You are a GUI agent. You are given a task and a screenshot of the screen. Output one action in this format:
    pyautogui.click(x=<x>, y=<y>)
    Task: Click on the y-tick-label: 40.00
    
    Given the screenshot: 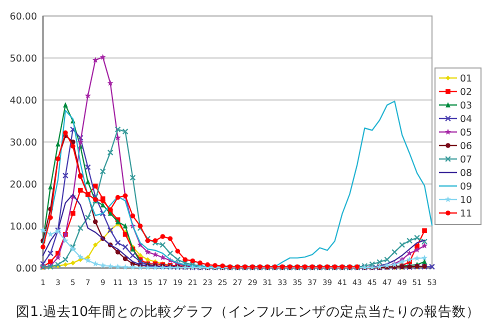 What is the action you would take?
    pyautogui.click(x=23, y=101)
    